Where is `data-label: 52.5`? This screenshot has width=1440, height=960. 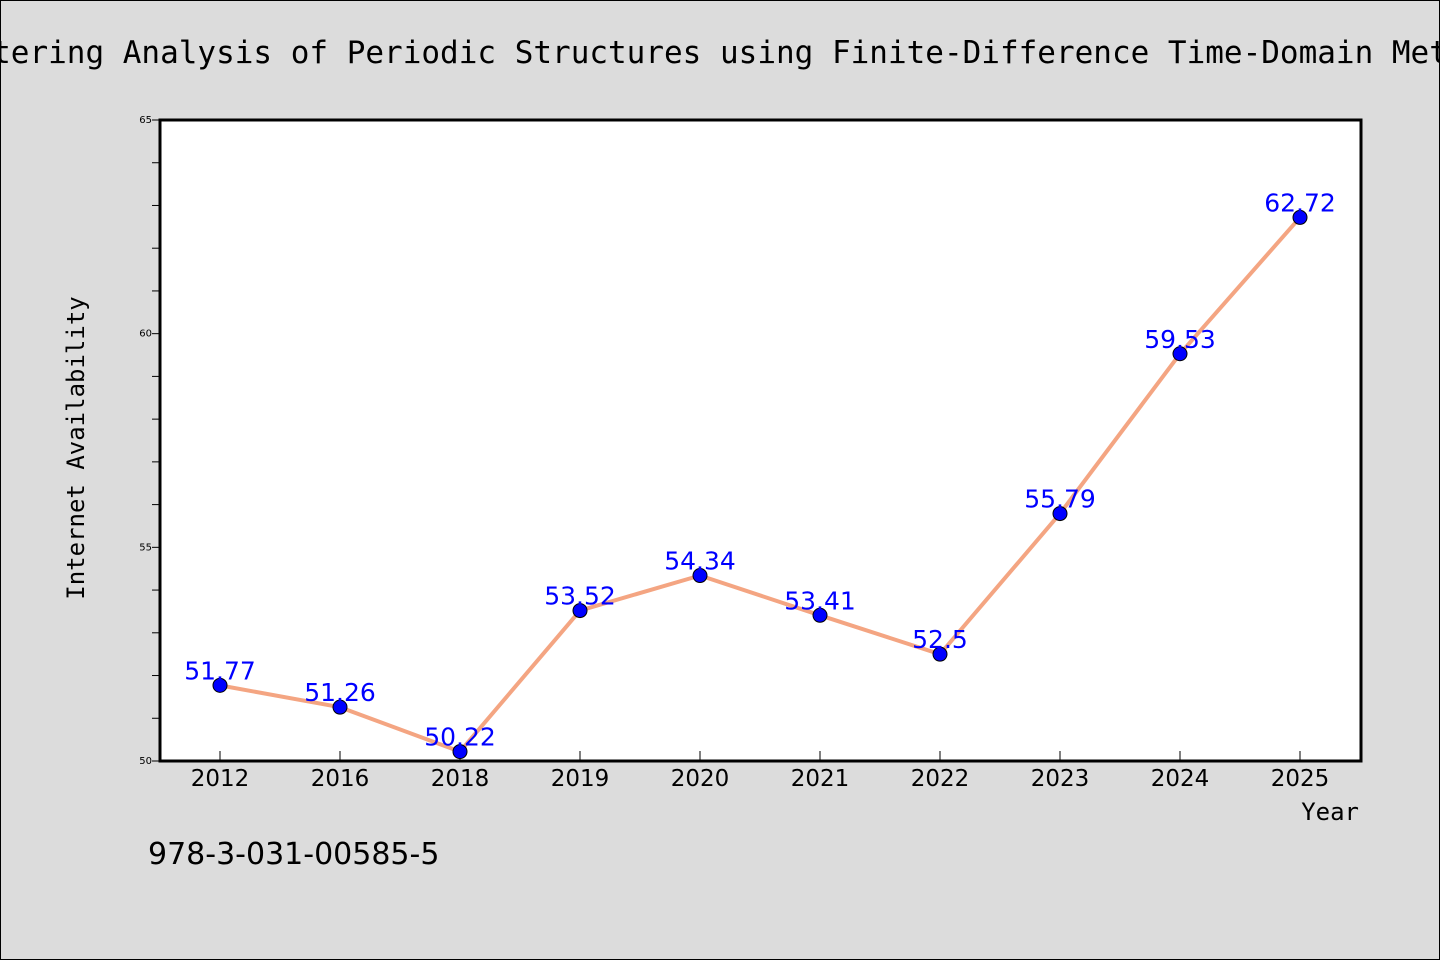
data-label: 52.5 is located at coordinates (940, 639).